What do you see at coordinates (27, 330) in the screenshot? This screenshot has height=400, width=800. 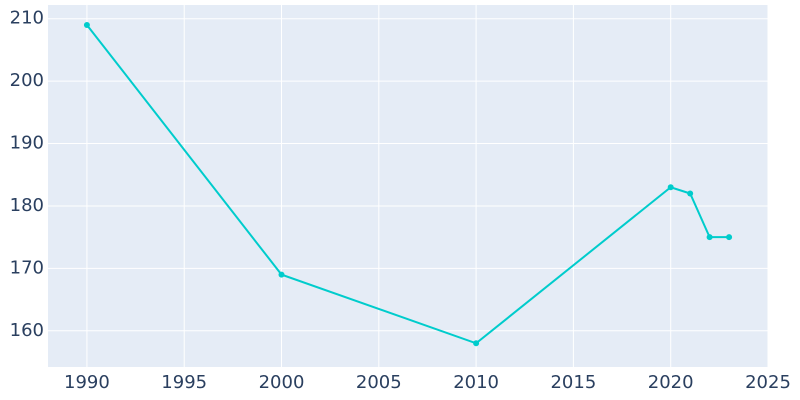 I see `y-tick-label: 160` at bounding box center [27, 330].